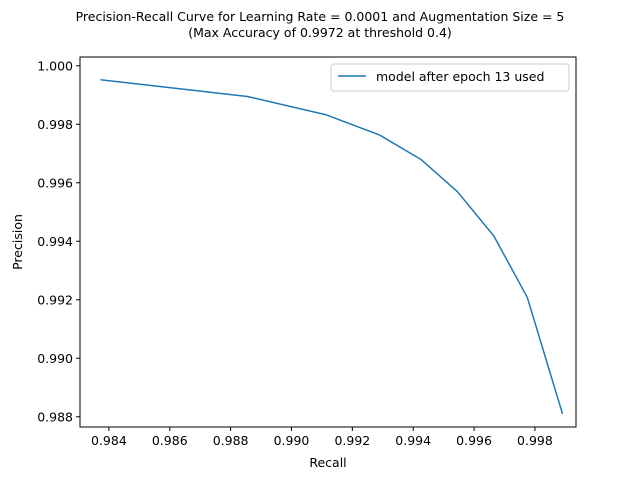 The width and height of the screenshot is (640, 484). Describe the element at coordinates (327, 462) in the screenshot. I see `x-axis-label: Recall` at that location.